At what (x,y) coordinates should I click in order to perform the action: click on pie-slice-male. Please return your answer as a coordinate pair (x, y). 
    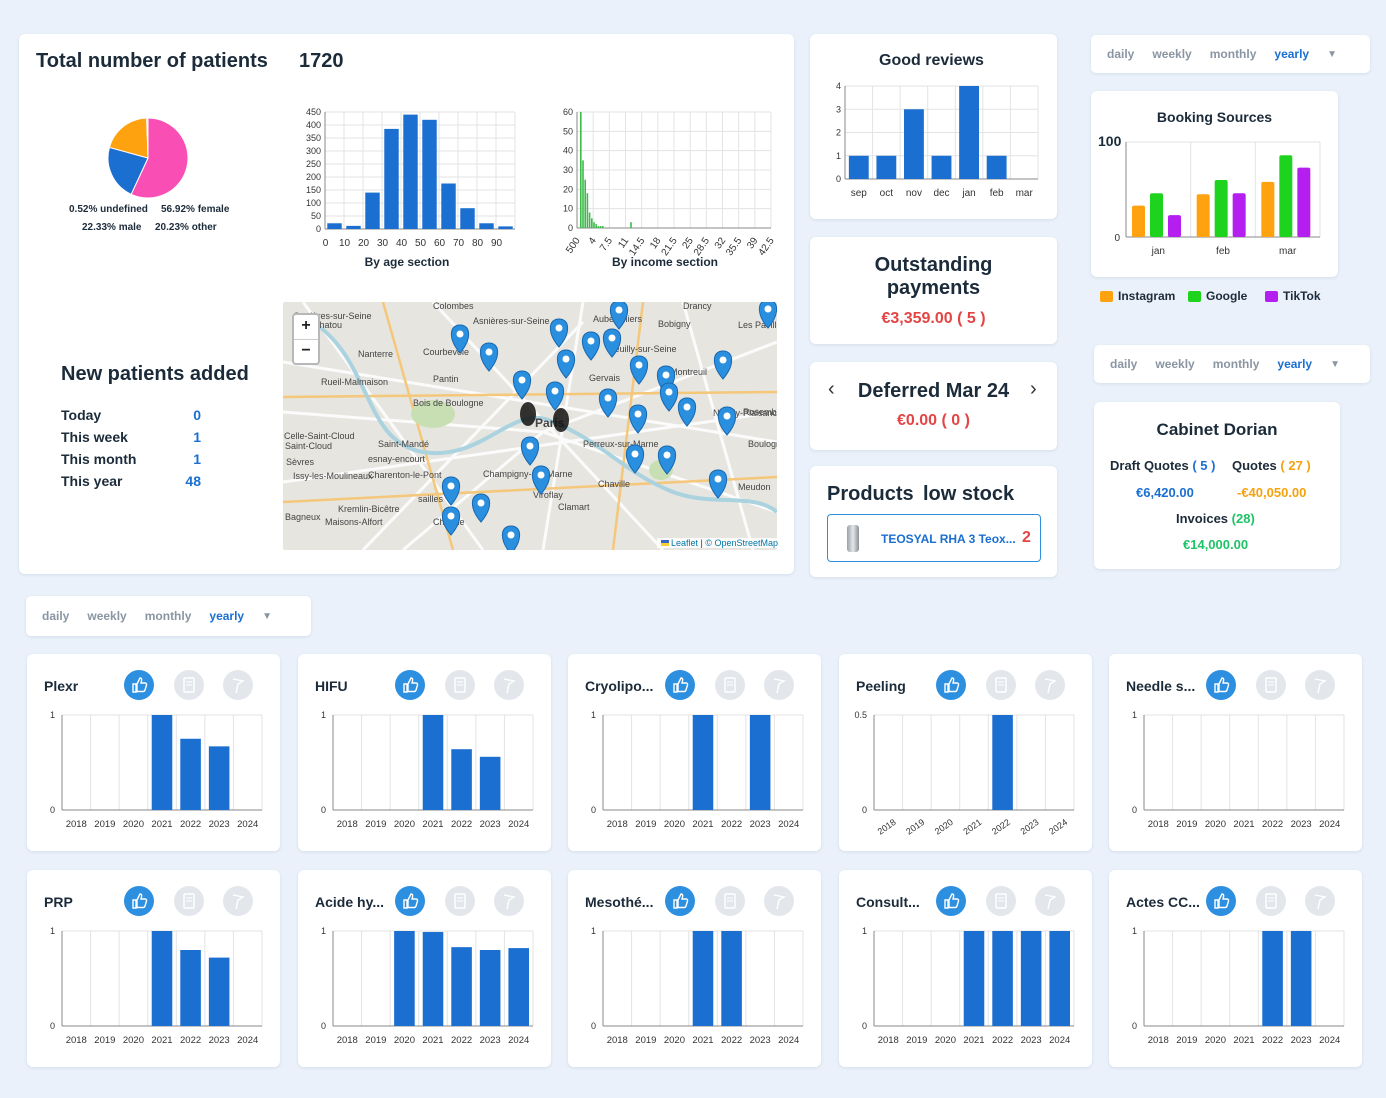
    Looking at the image, I should click on (128, 170).